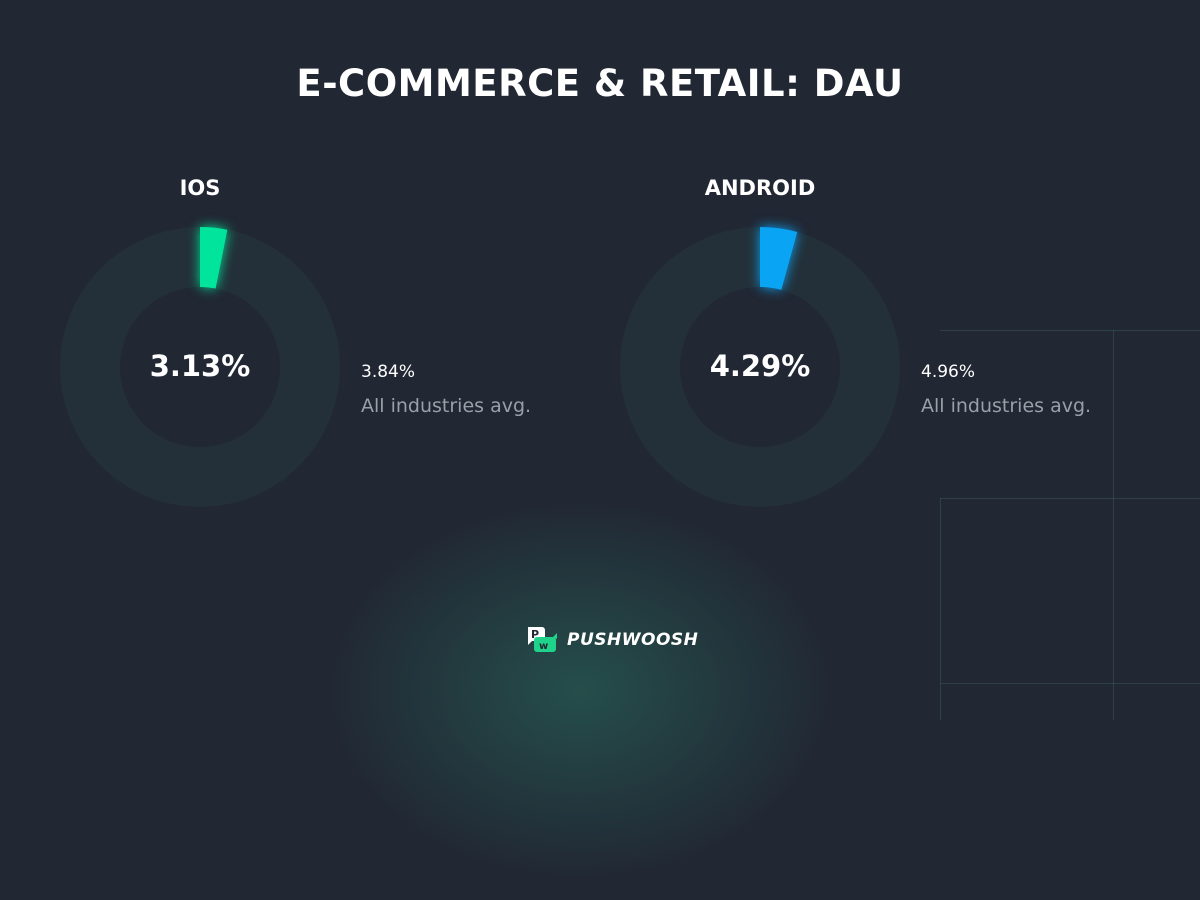  What do you see at coordinates (535, 634) in the screenshot?
I see `svg-text: P` at bounding box center [535, 634].